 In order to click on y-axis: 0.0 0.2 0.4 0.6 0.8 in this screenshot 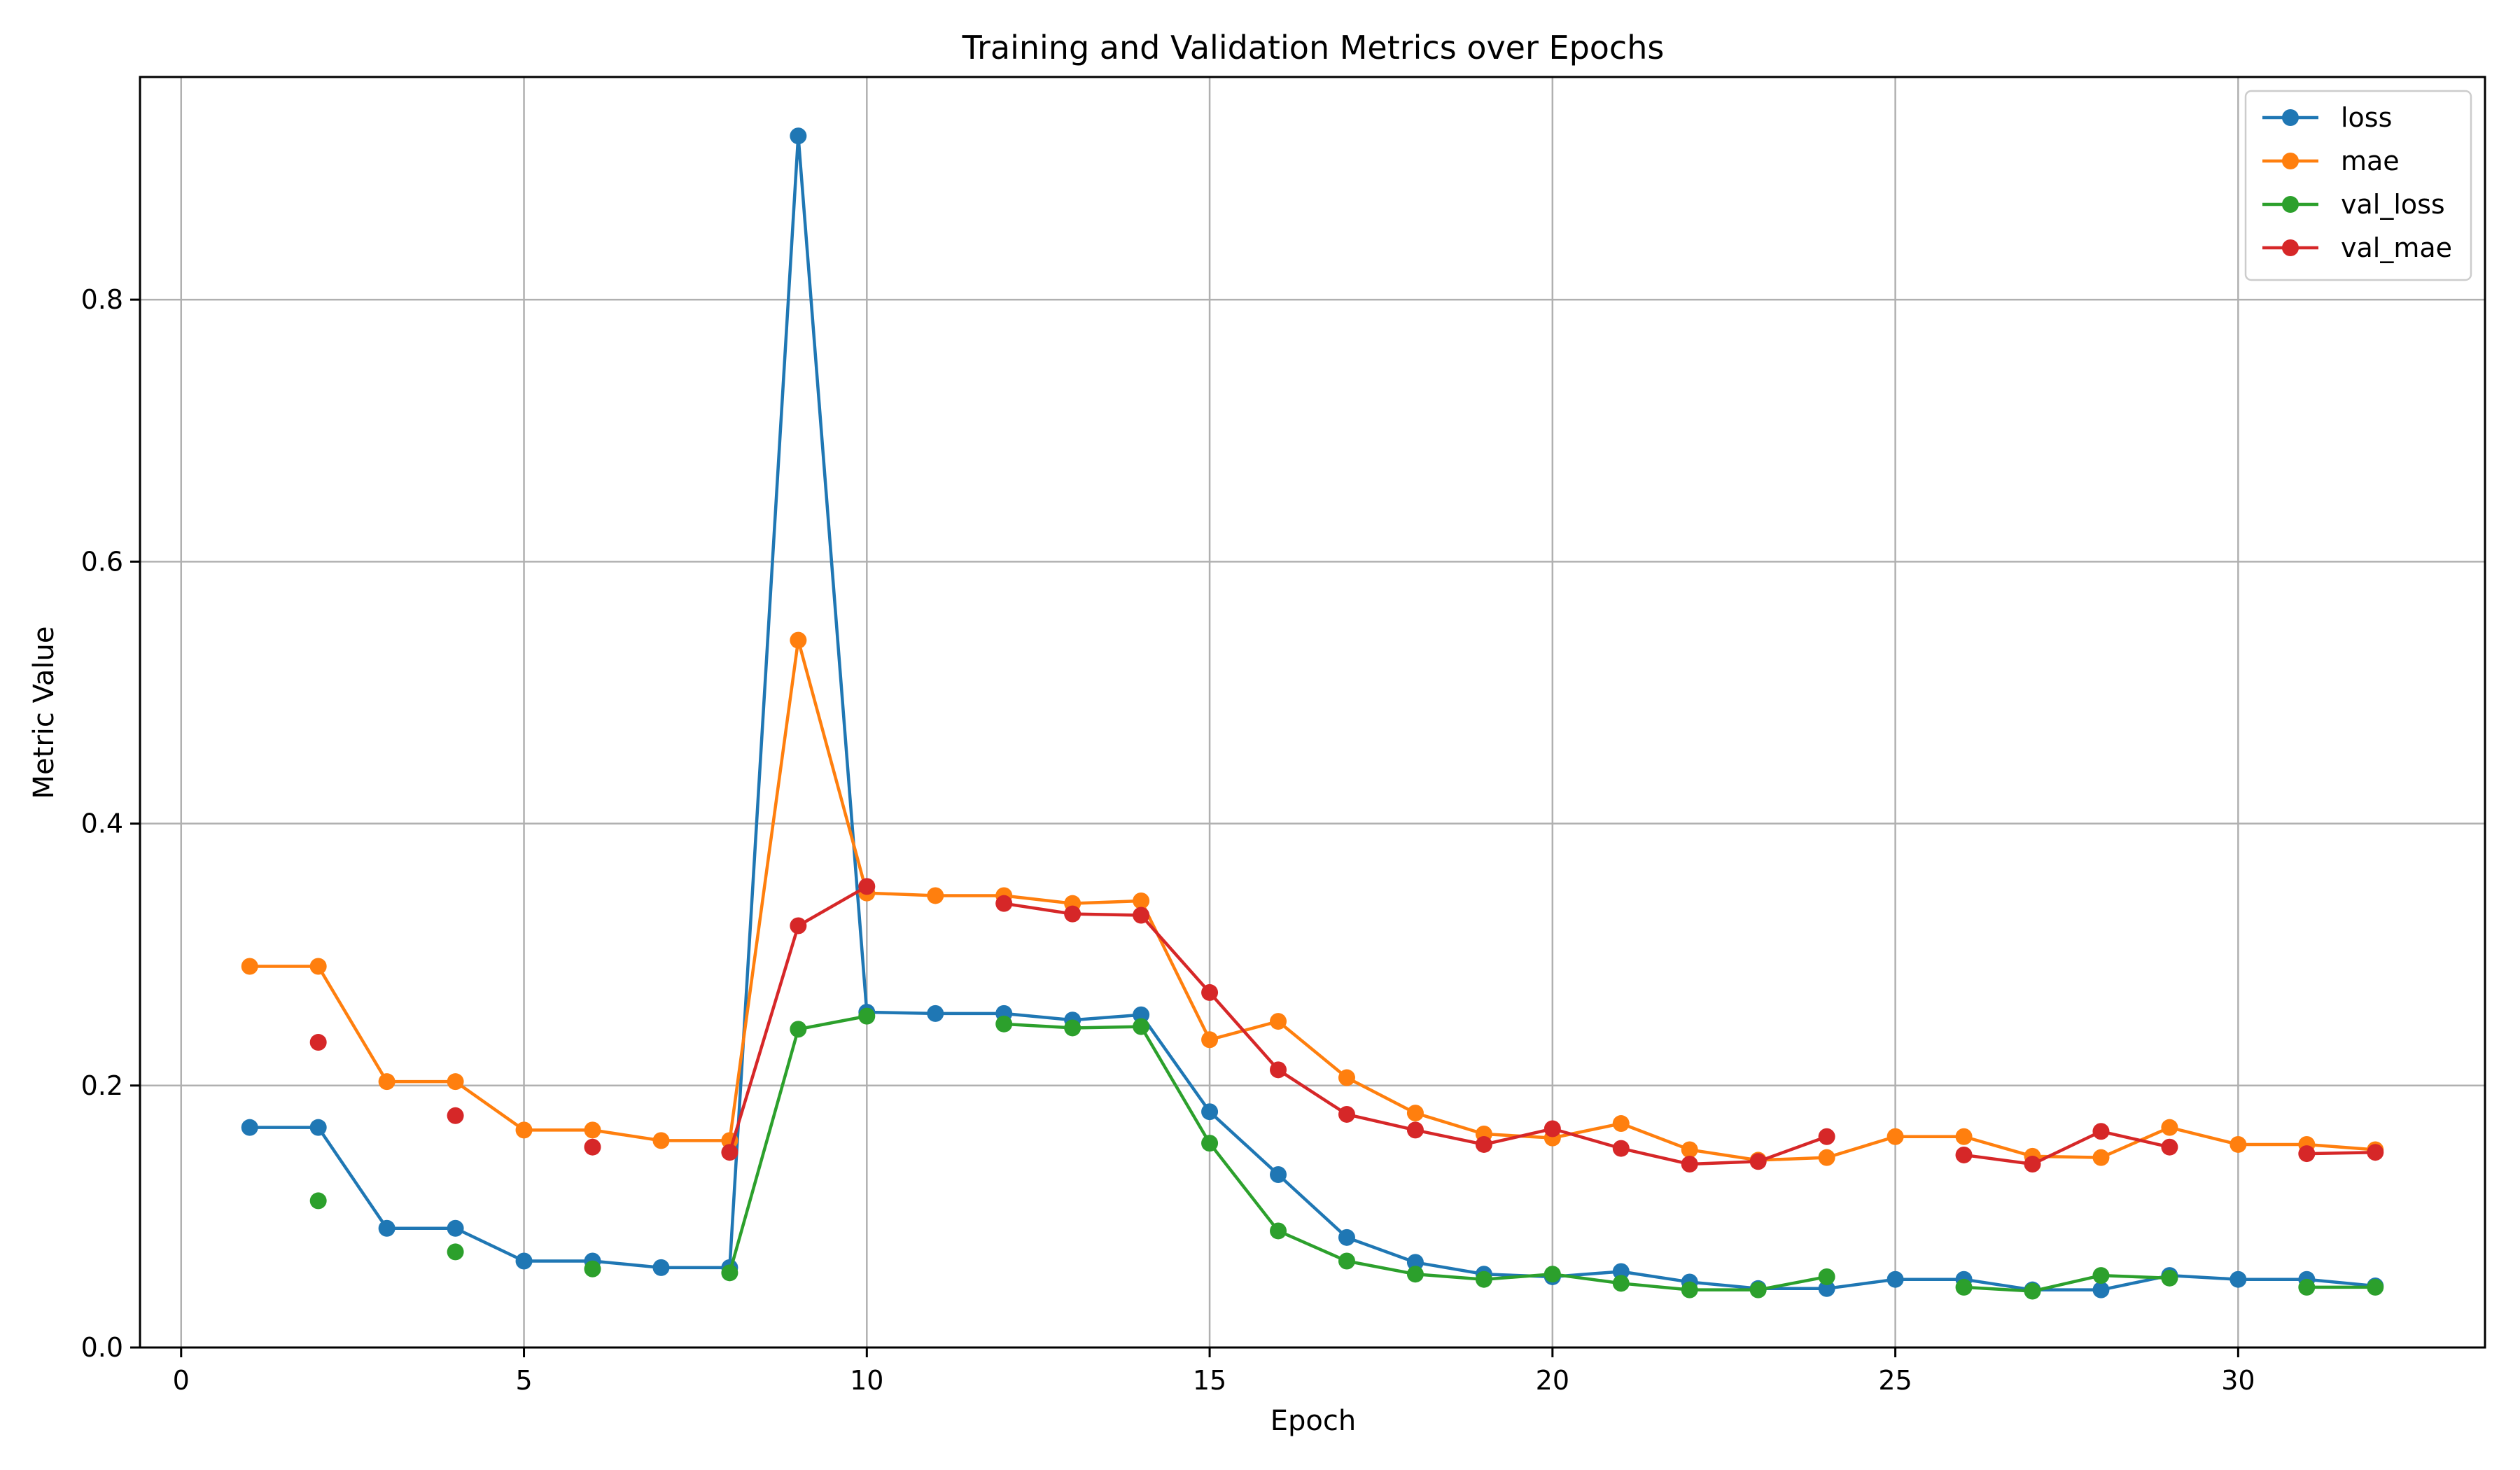, I will do `click(110, 823)`.